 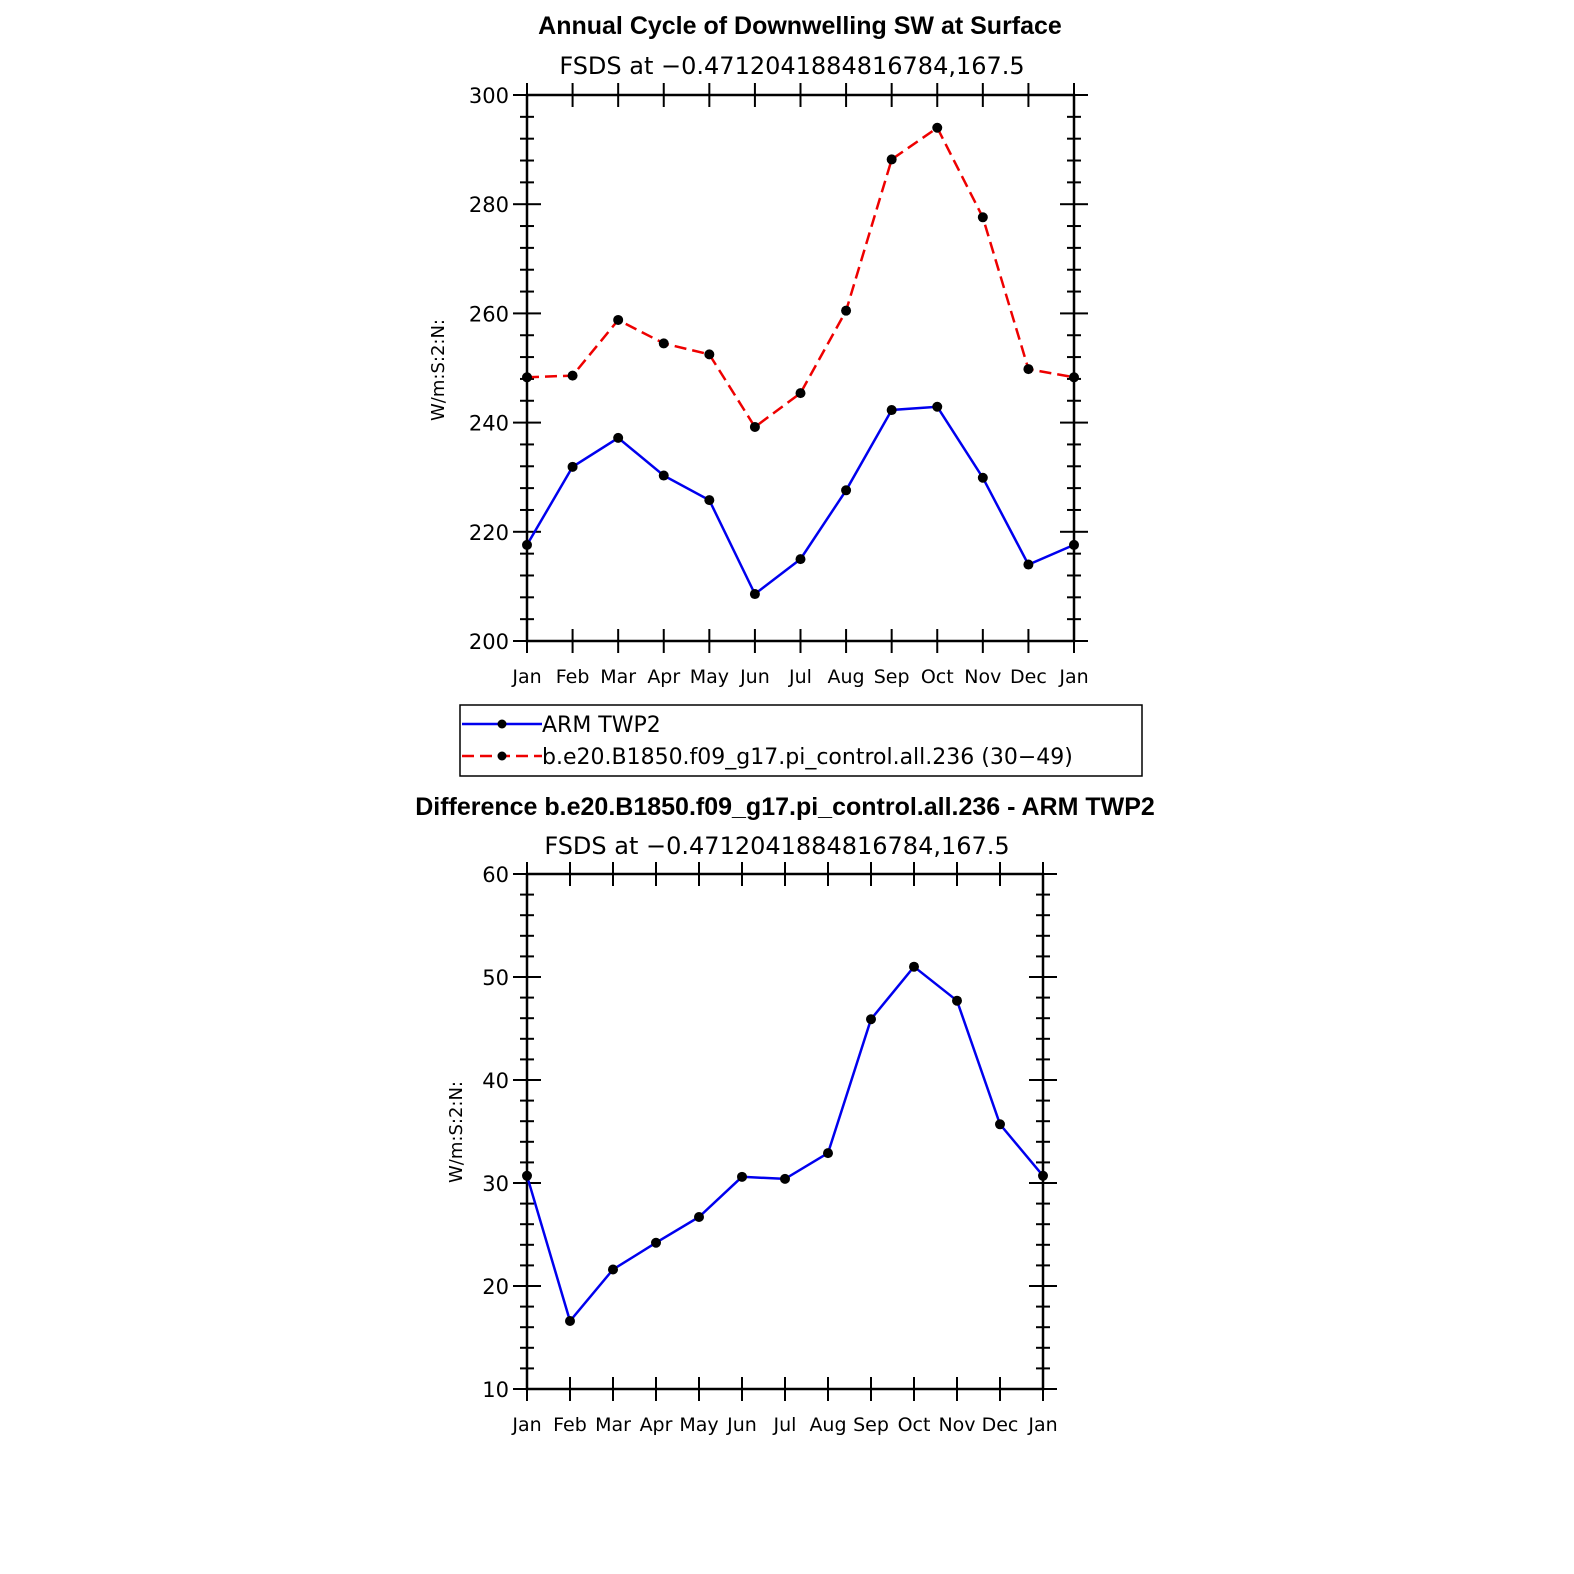 What do you see at coordinates (776, 846) in the screenshot?
I see `chart2-subtitle: FSDS at −0.4712041884816784,167.5` at bounding box center [776, 846].